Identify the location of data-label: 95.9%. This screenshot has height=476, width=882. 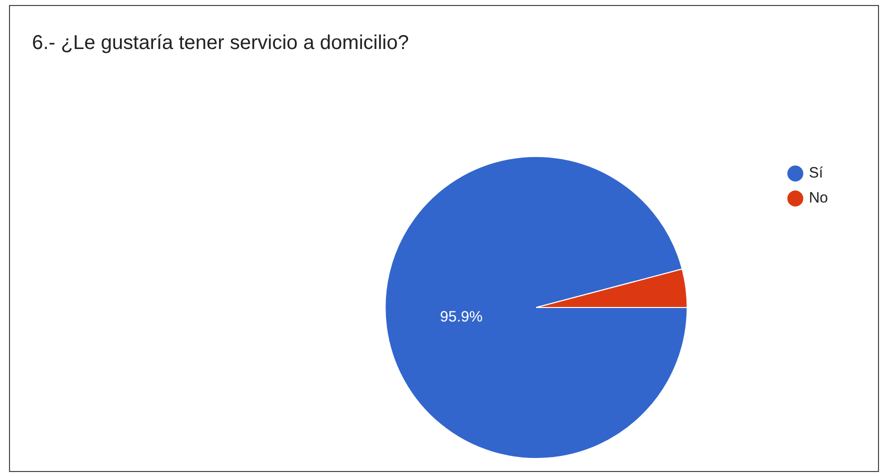
(461, 317).